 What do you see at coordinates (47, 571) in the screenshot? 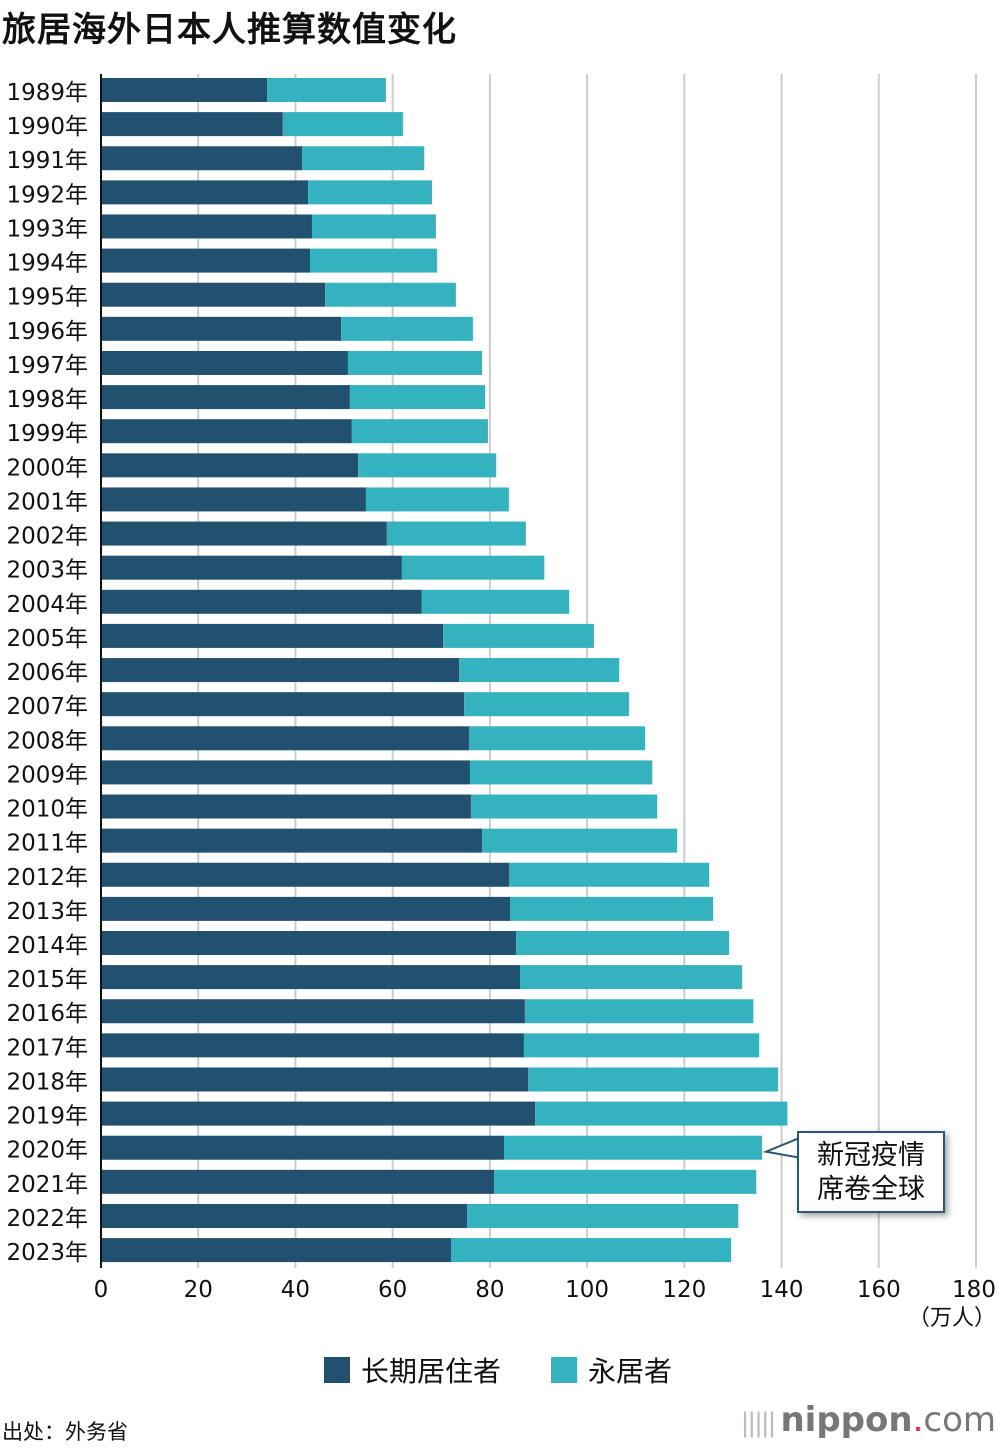
I see `y-tick-label: 2003年` at bounding box center [47, 571].